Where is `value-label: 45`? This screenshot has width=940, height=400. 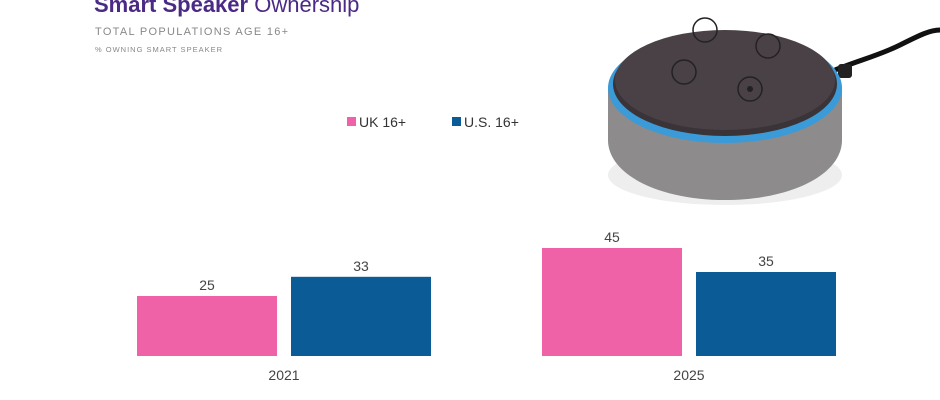
value-label: 45 is located at coordinates (612, 237).